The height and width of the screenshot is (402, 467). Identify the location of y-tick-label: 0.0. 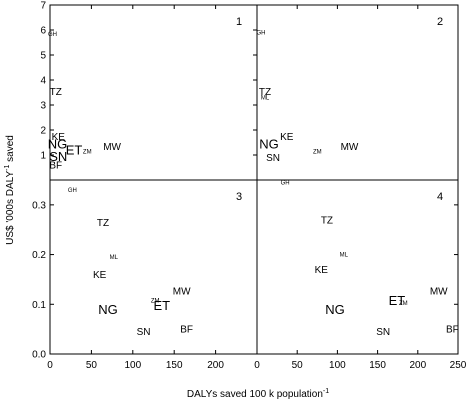
(39, 355).